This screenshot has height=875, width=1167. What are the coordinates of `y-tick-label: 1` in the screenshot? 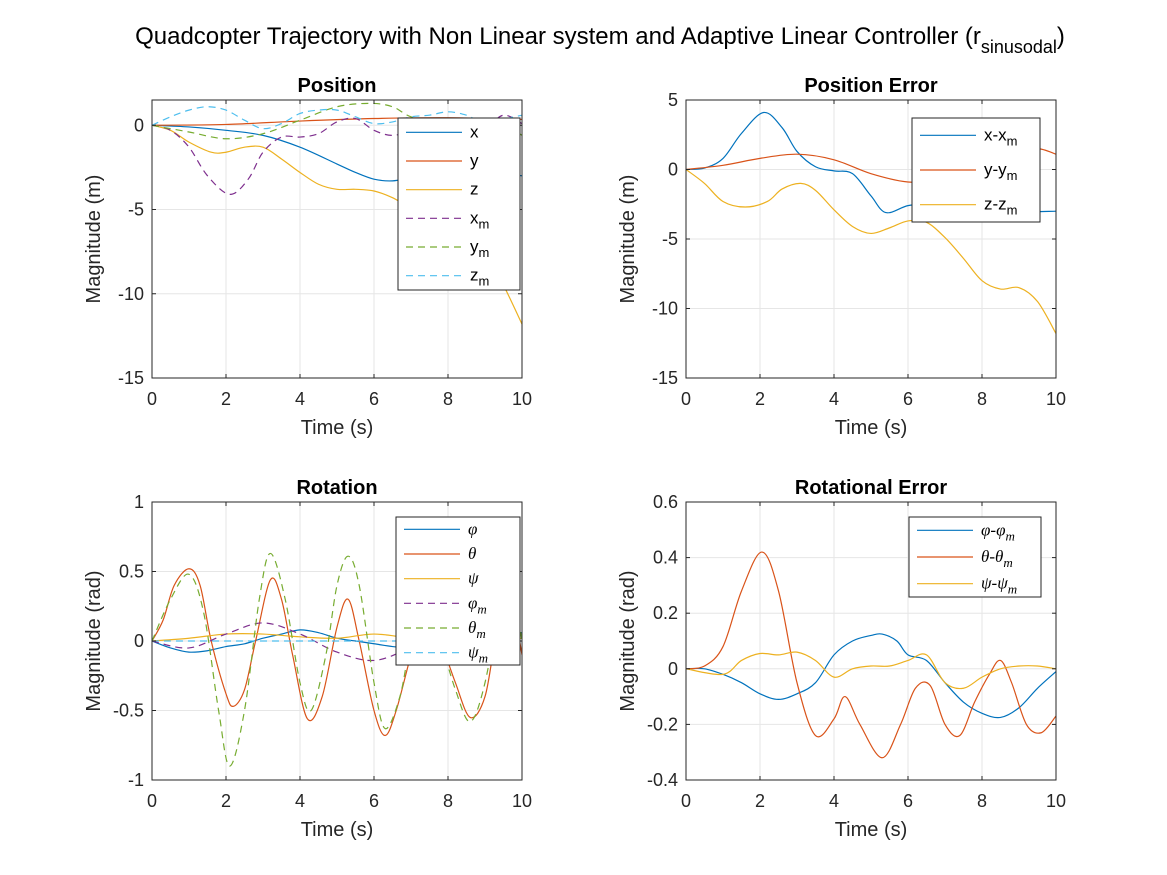 It's located at (139, 502).